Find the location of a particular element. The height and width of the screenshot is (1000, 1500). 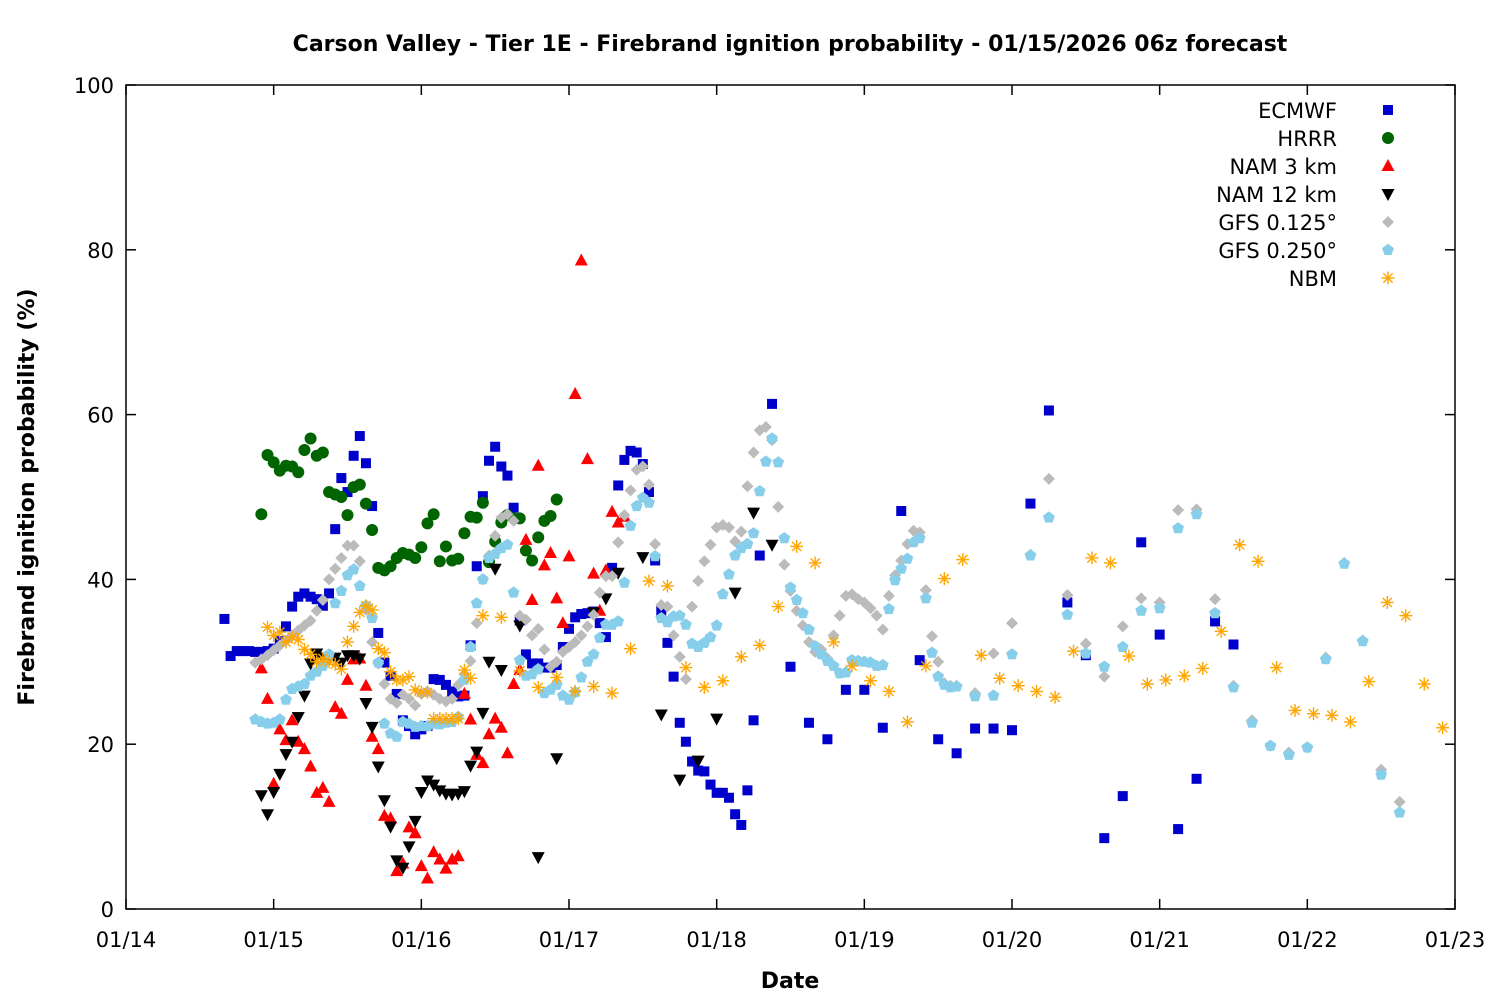

x-axis-label: Date is located at coordinates (790, 981).